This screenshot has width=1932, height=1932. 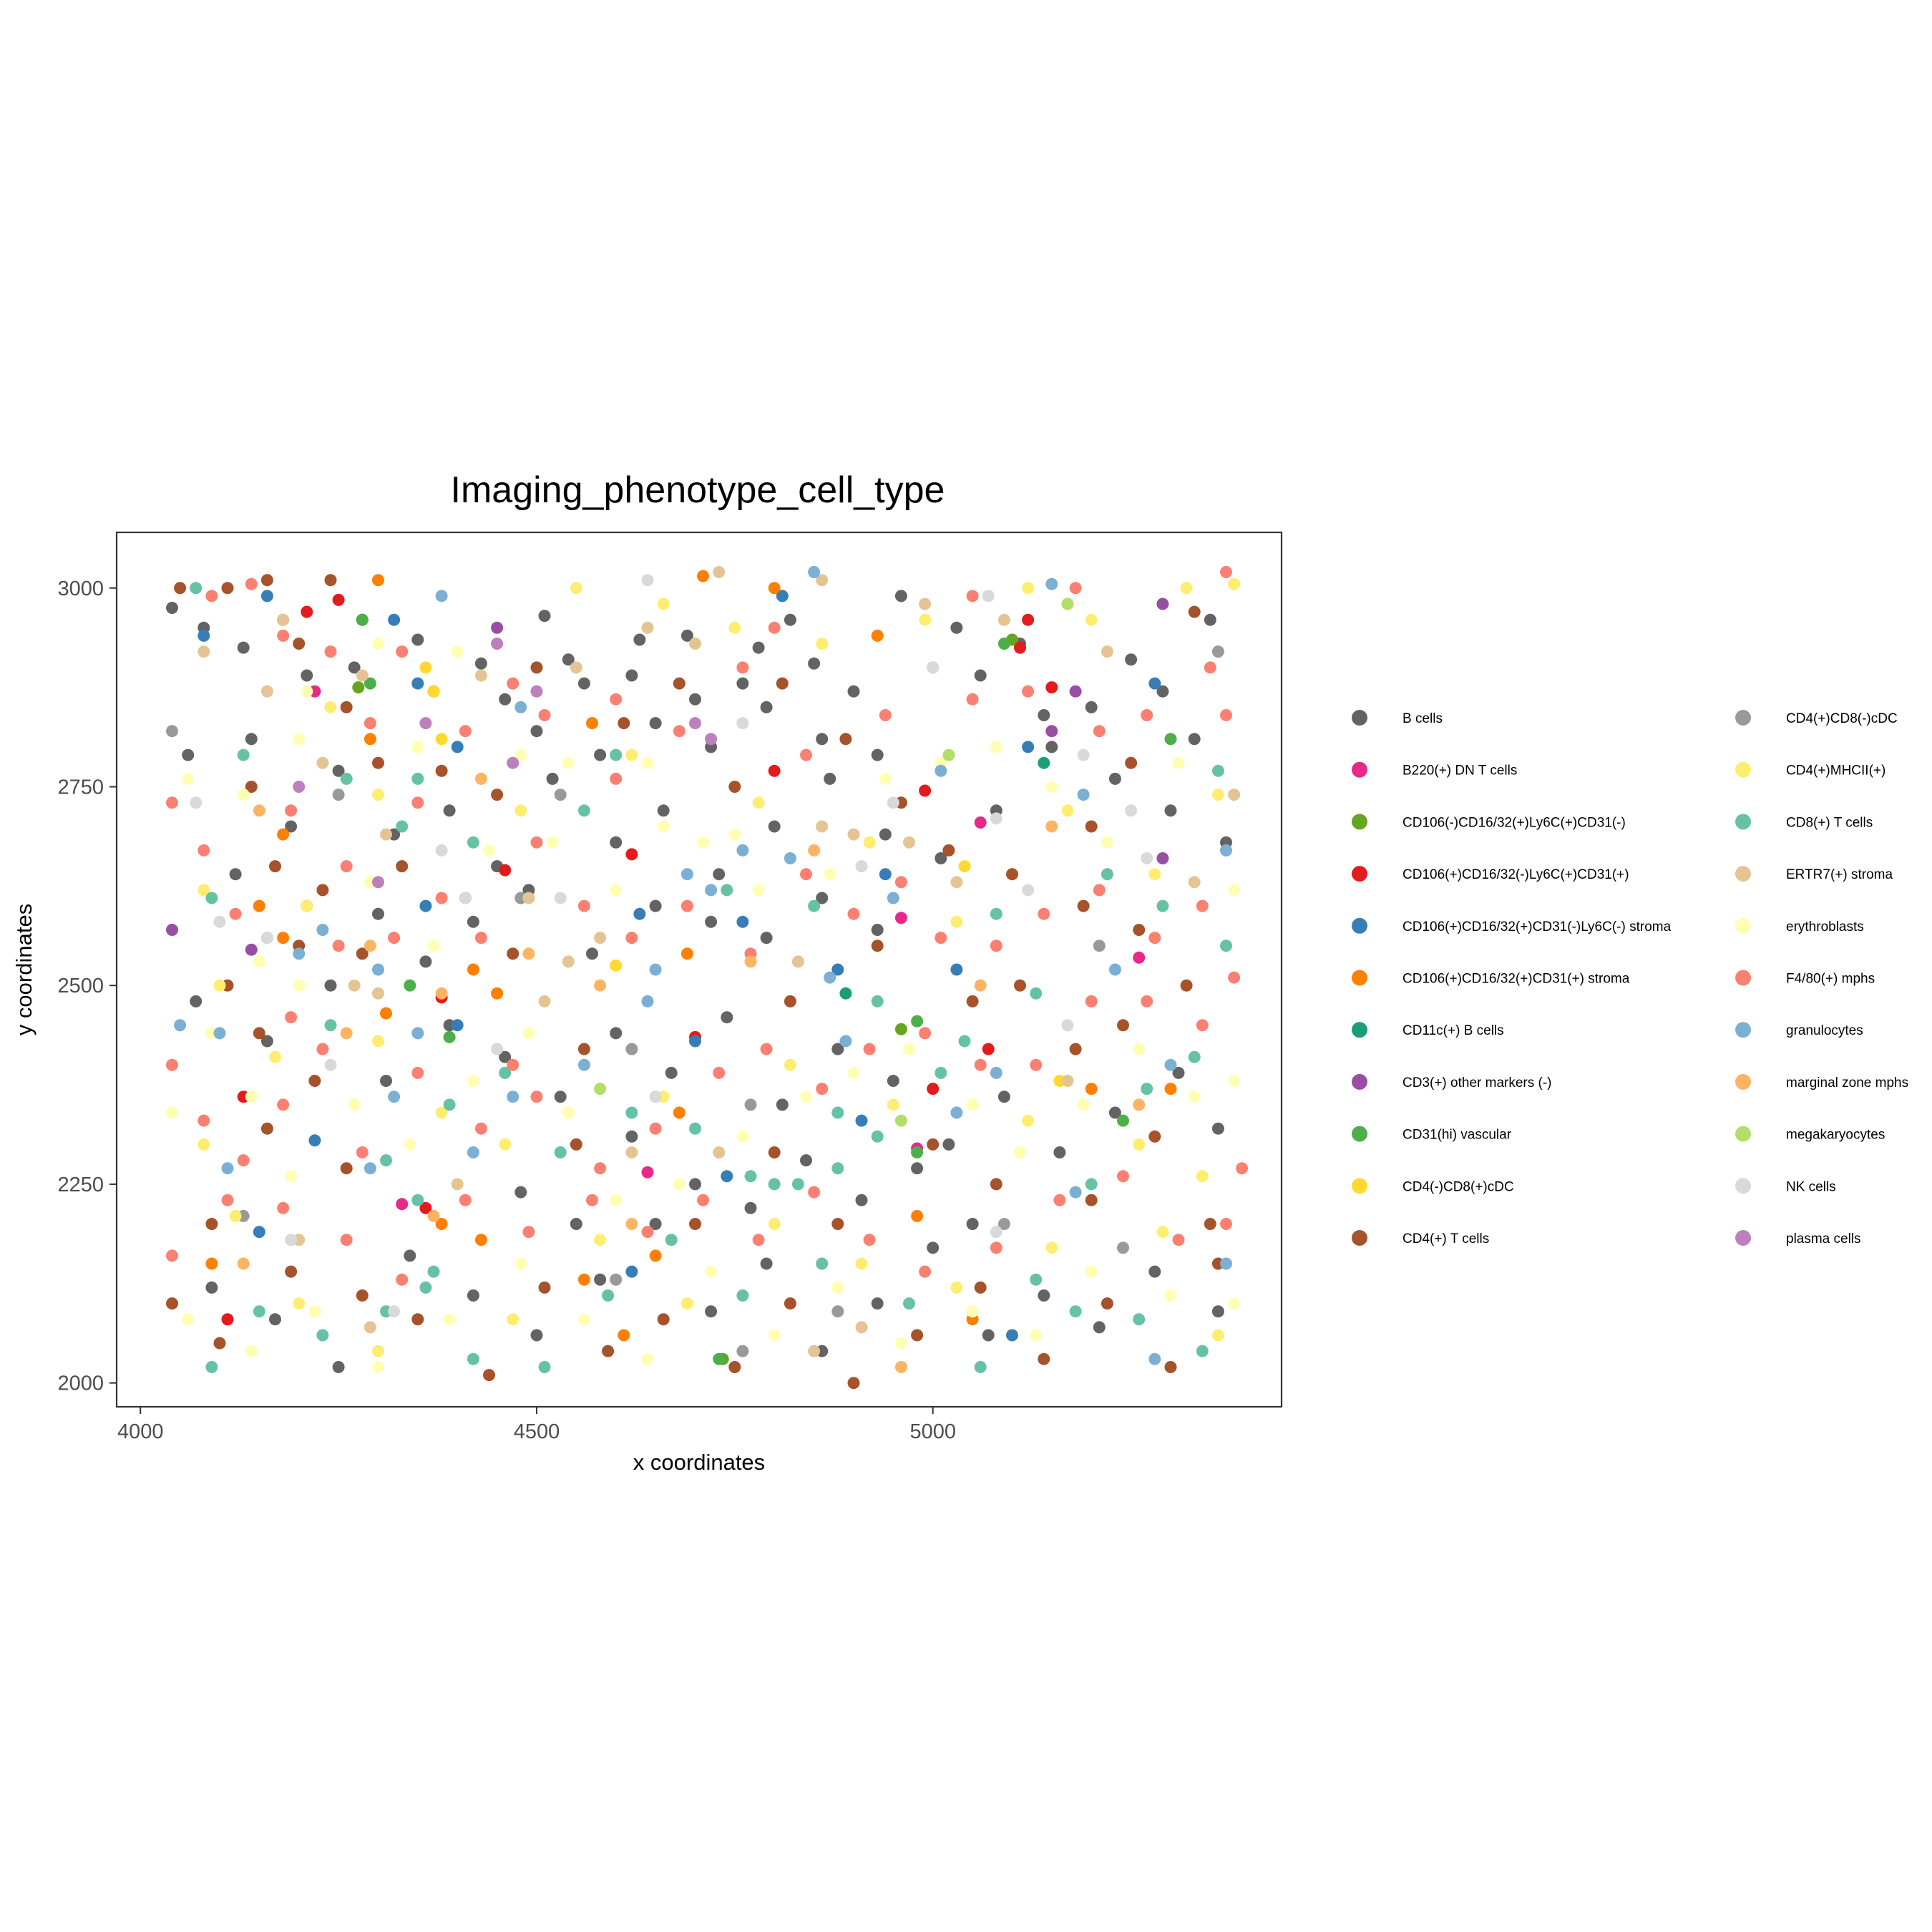 I want to click on y-tick-label: 3000, so click(x=80, y=588).